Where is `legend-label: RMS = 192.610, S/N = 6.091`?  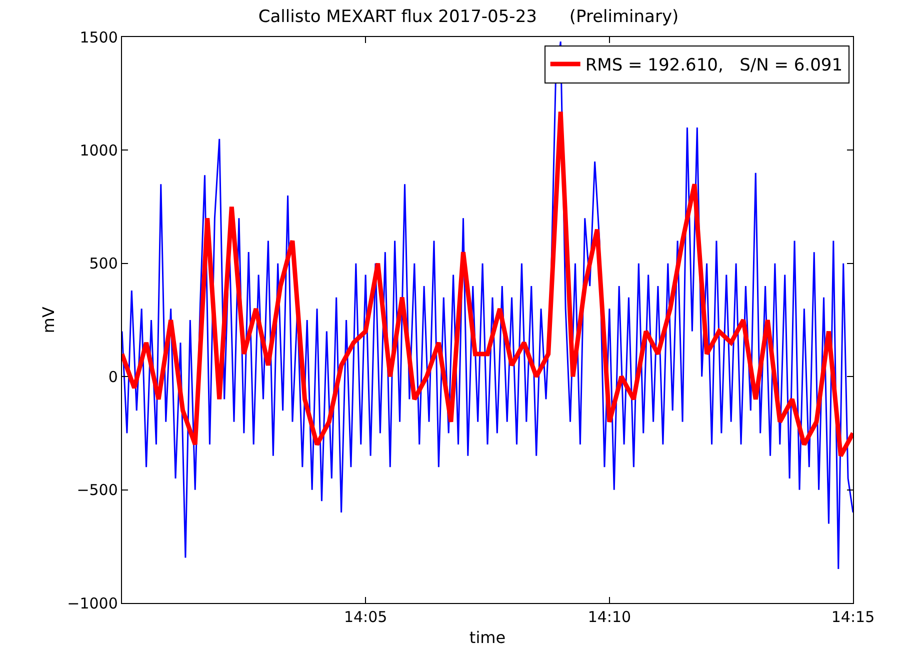
legend-label: RMS = 192.610, S/N = 6.091 is located at coordinates (714, 66).